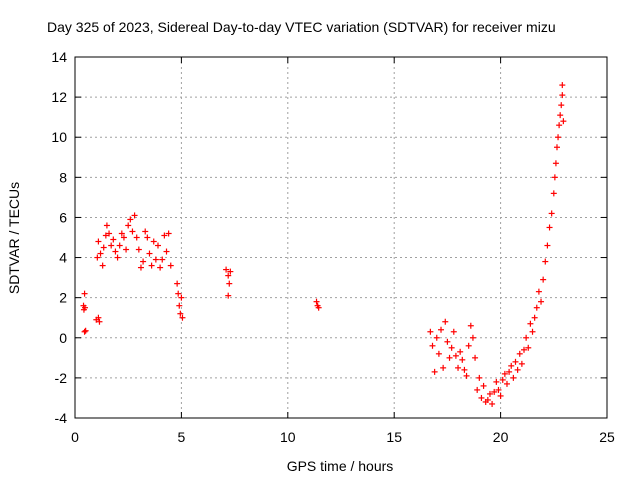 The height and width of the screenshot is (480, 640). I want to click on y-tick-label: -4, so click(61, 418).